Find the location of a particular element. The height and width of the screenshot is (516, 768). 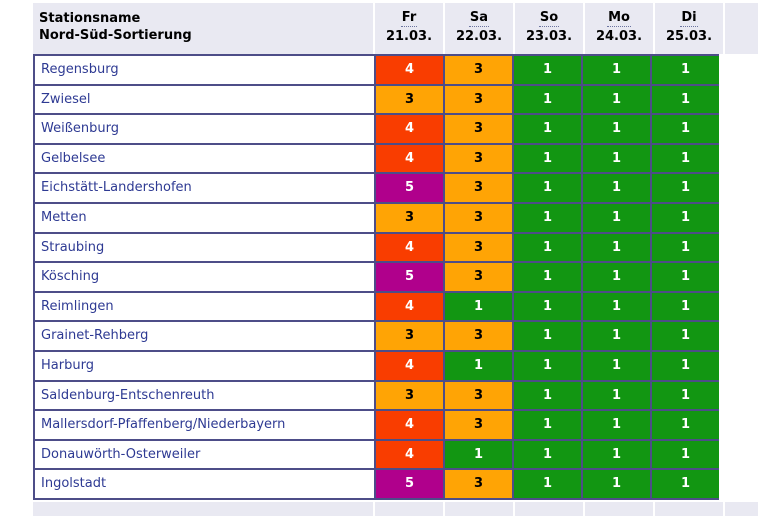

day-date: 22.03. is located at coordinates (479, 36).